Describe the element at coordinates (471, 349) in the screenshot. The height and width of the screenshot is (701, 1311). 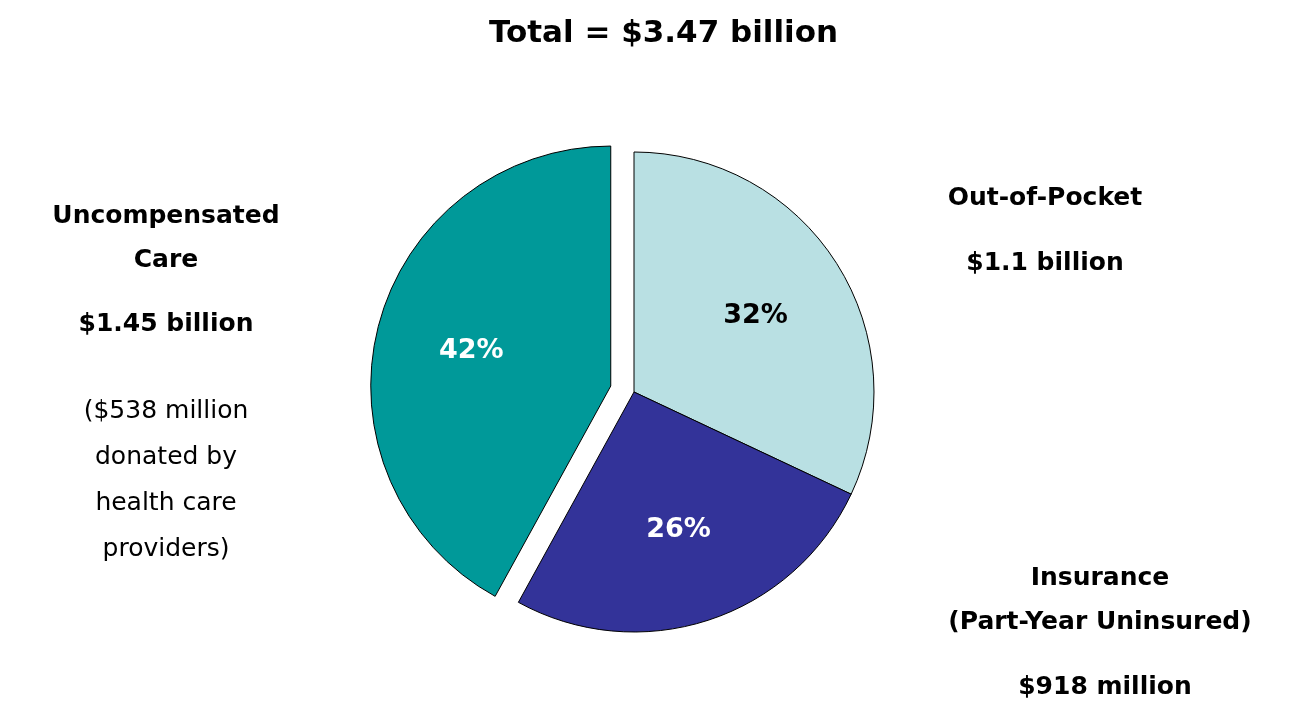
I see `data-label: 42%` at that location.